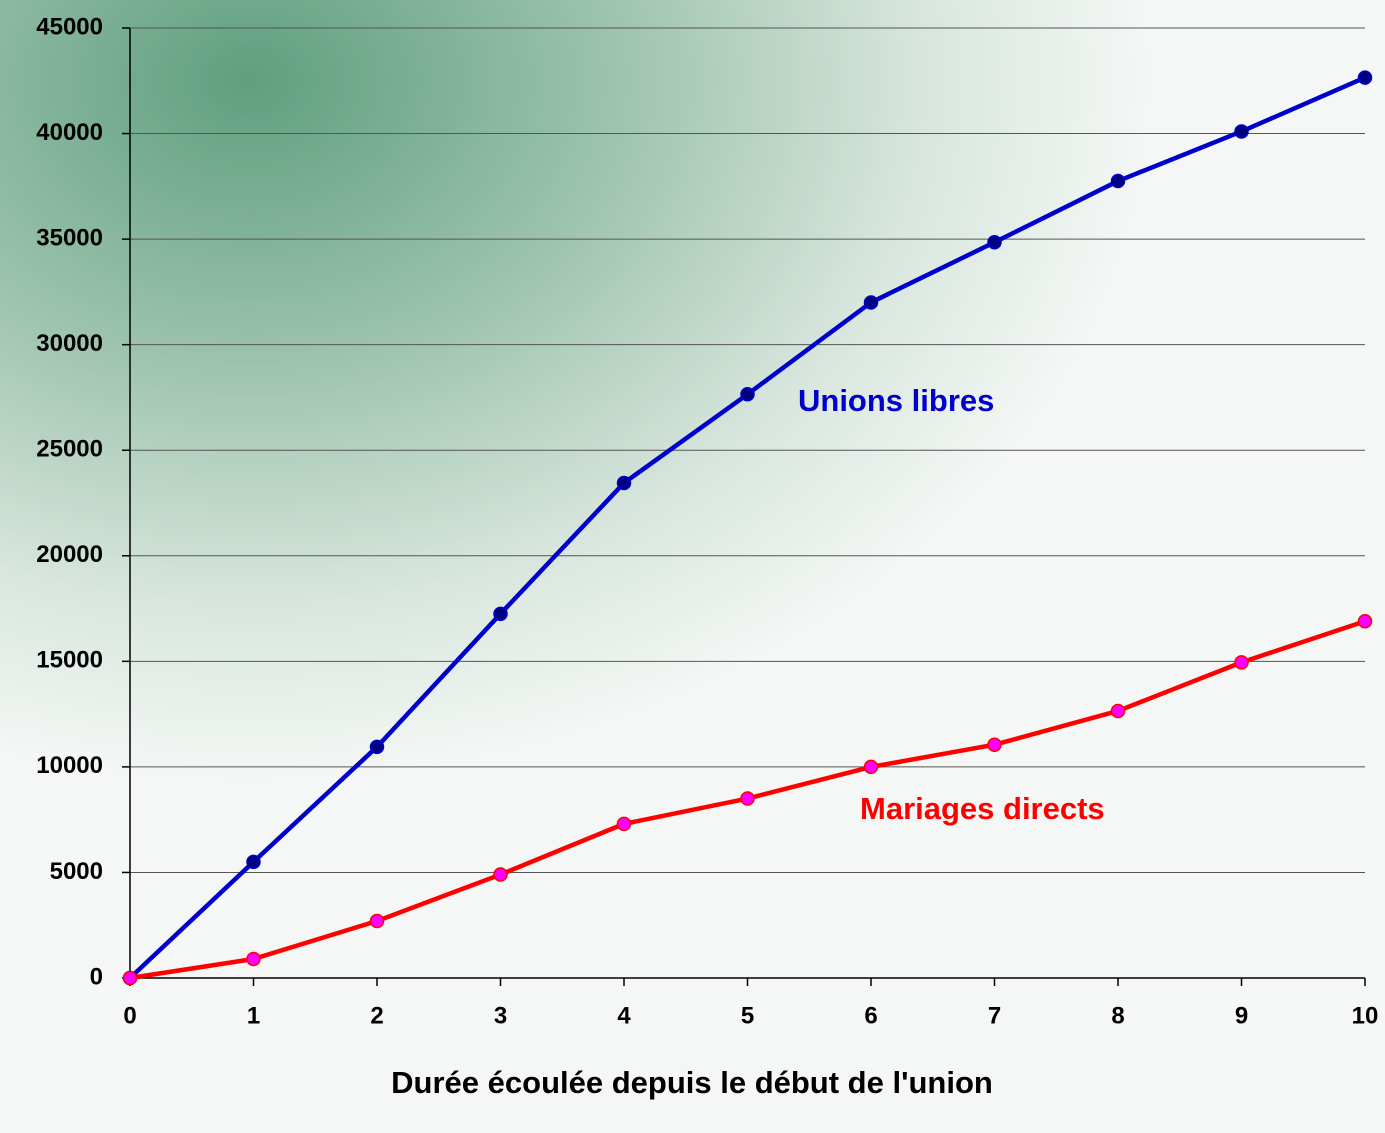  What do you see at coordinates (76, 871) in the screenshot?
I see `y-tick-label: 5000` at bounding box center [76, 871].